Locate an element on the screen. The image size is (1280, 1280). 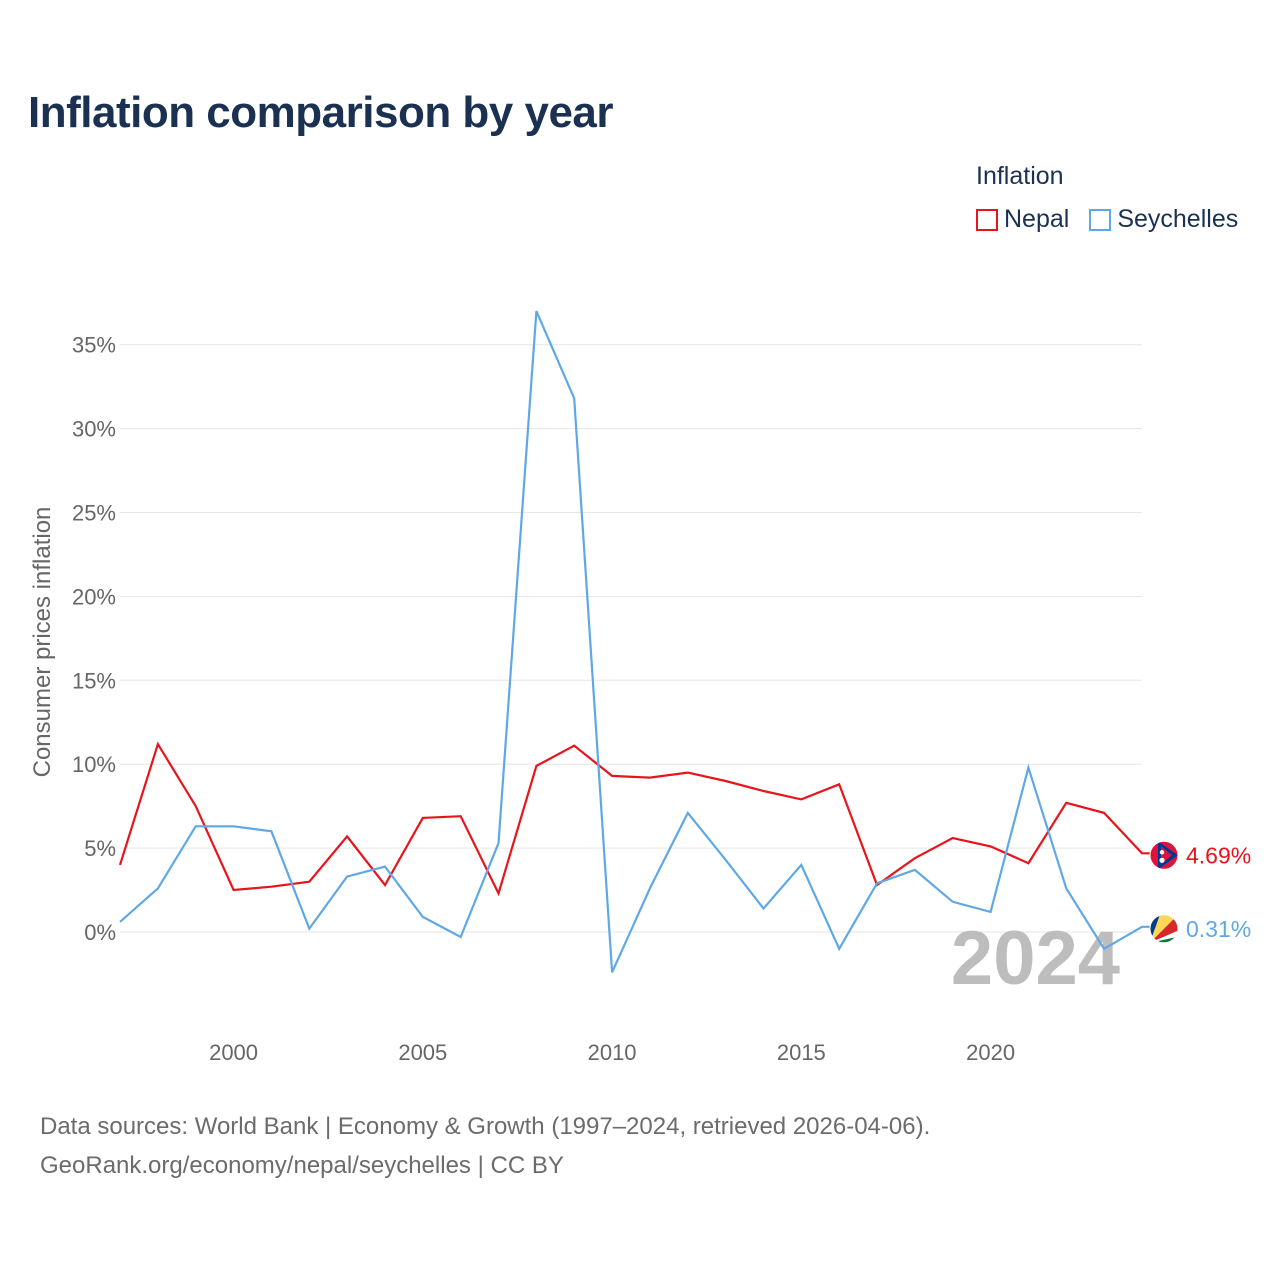
x-tick-label: 2015 is located at coordinates (801, 1052).